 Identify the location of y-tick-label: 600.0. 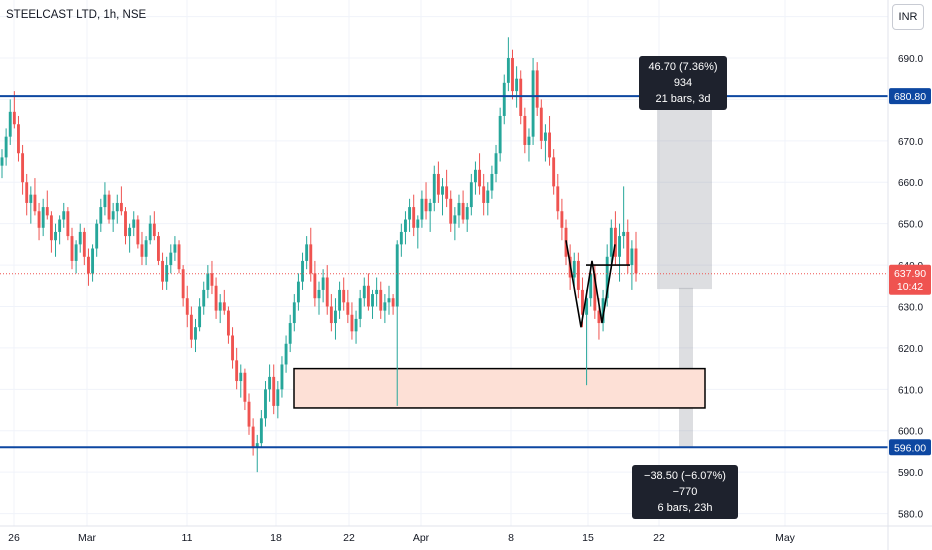
(910, 432).